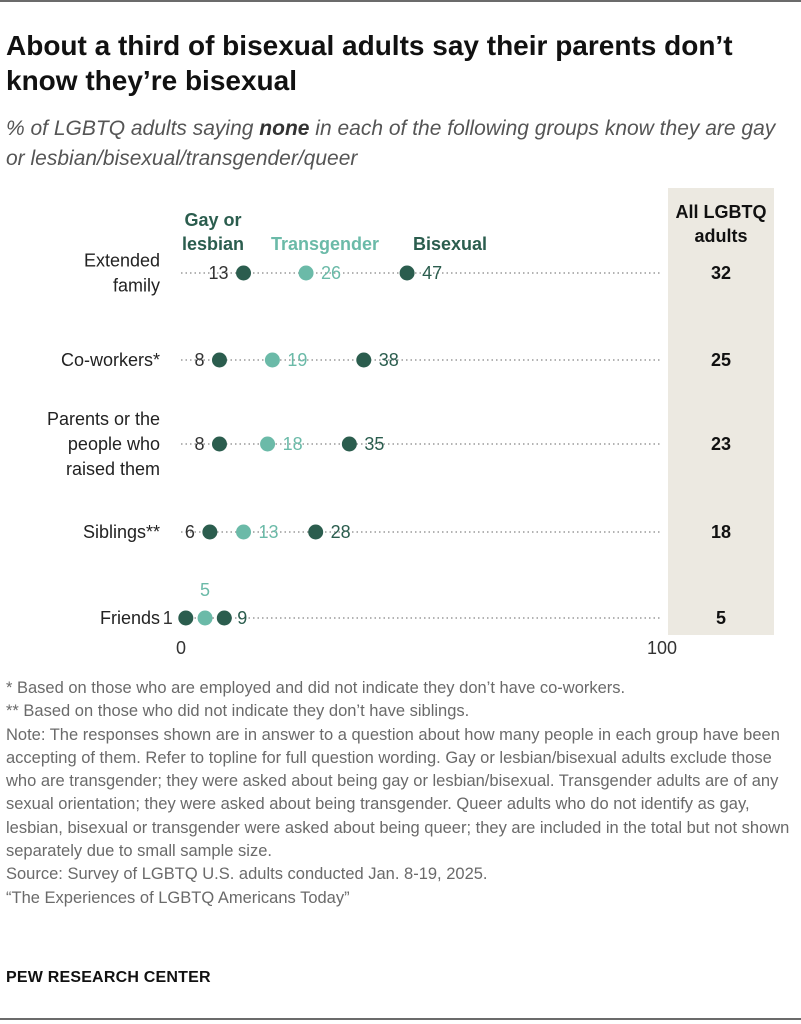 Image resolution: width=801 pixels, height=1024 pixels. Describe the element at coordinates (110, 360) in the screenshot. I see `category-label: Co-workers*` at that location.